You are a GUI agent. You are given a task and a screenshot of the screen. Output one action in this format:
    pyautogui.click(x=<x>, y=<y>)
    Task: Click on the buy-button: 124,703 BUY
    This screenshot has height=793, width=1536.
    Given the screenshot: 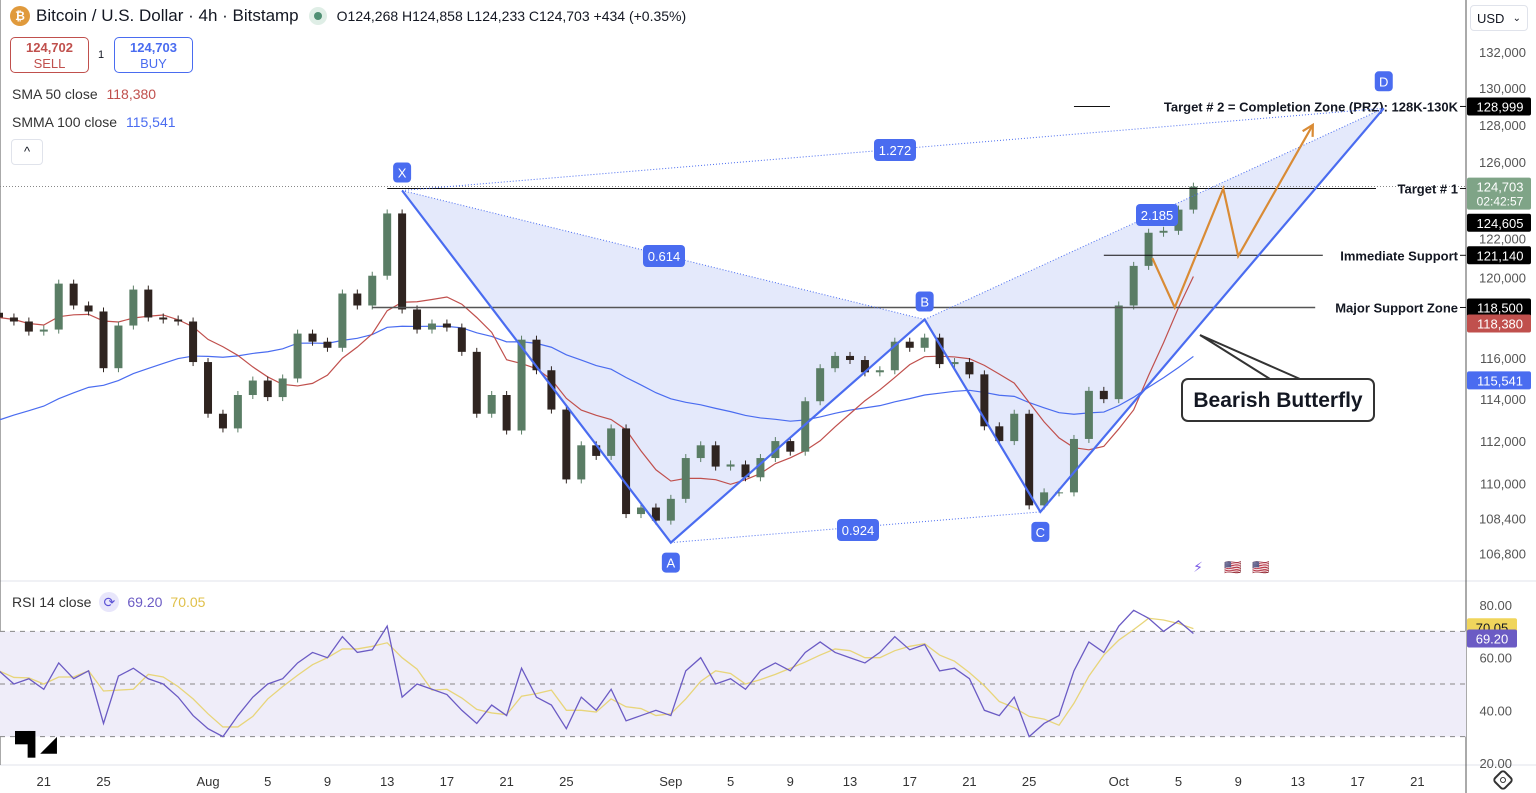 What is the action you would take?
    pyautogui.click(x=153, y=55)
    